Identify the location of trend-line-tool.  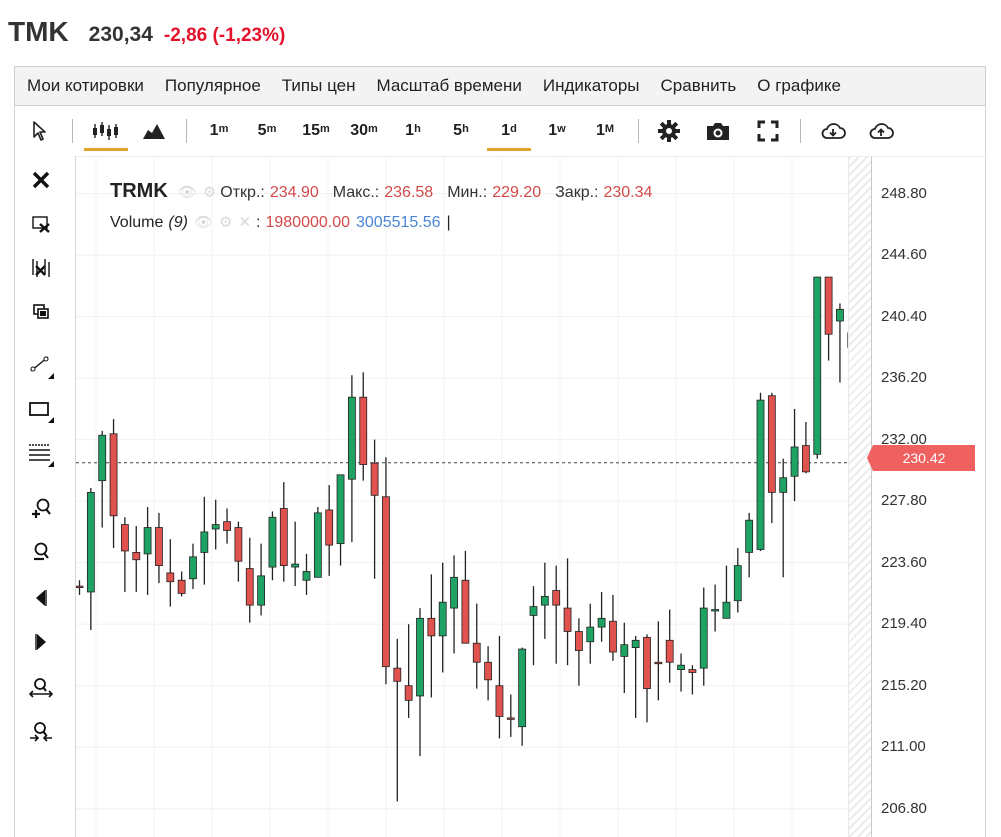
(41, 366).